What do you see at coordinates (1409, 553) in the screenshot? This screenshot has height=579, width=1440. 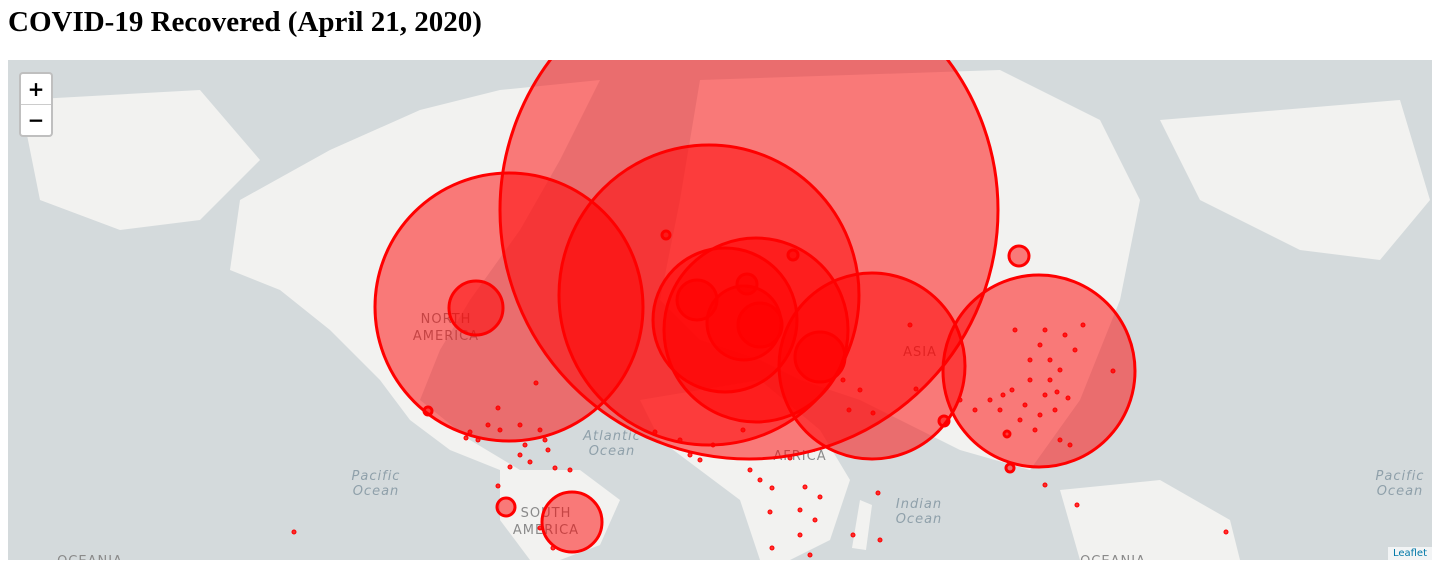 I see `attribution: Leaflet` at bounding box center [1409, 553].